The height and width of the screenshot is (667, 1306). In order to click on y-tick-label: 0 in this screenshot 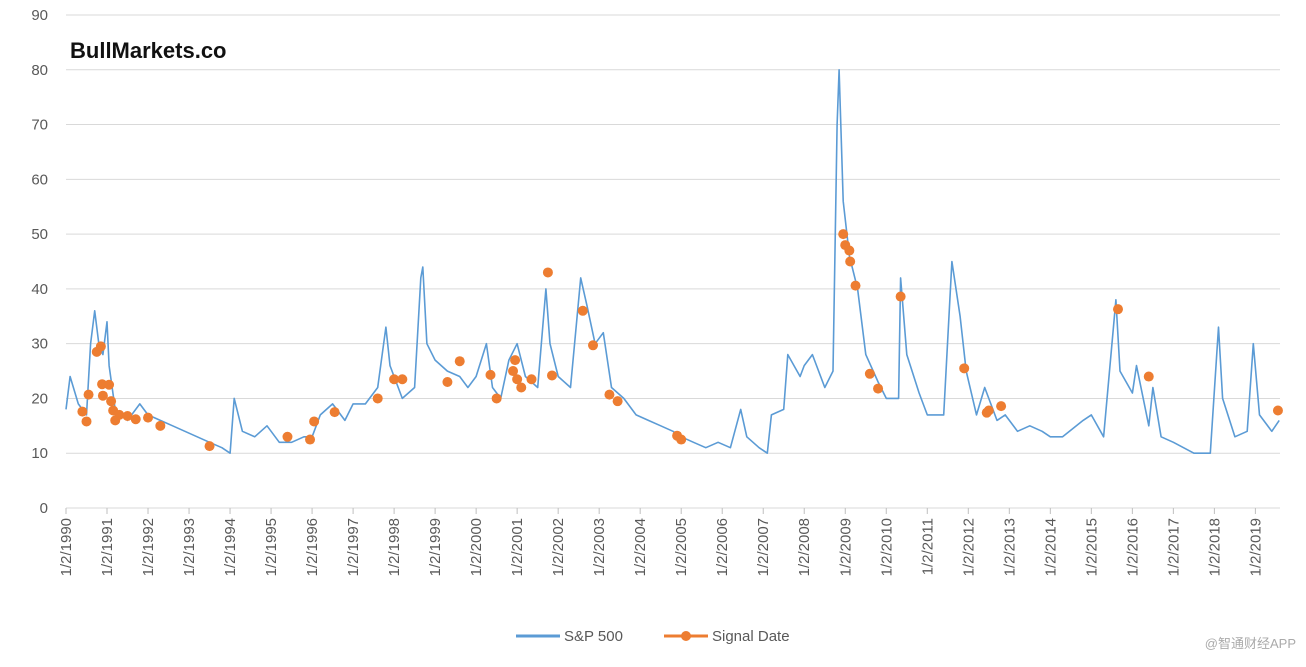, I will do `click(44, 508)`.